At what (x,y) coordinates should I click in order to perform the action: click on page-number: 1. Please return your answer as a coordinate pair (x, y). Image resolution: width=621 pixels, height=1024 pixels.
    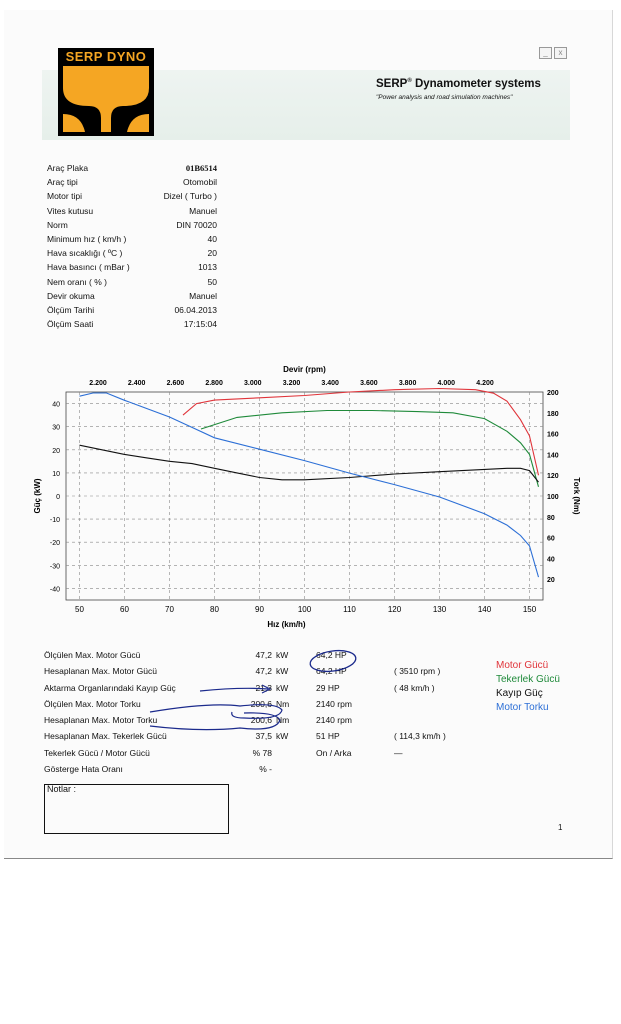
    Looking at the image, I should click on (560, 827).